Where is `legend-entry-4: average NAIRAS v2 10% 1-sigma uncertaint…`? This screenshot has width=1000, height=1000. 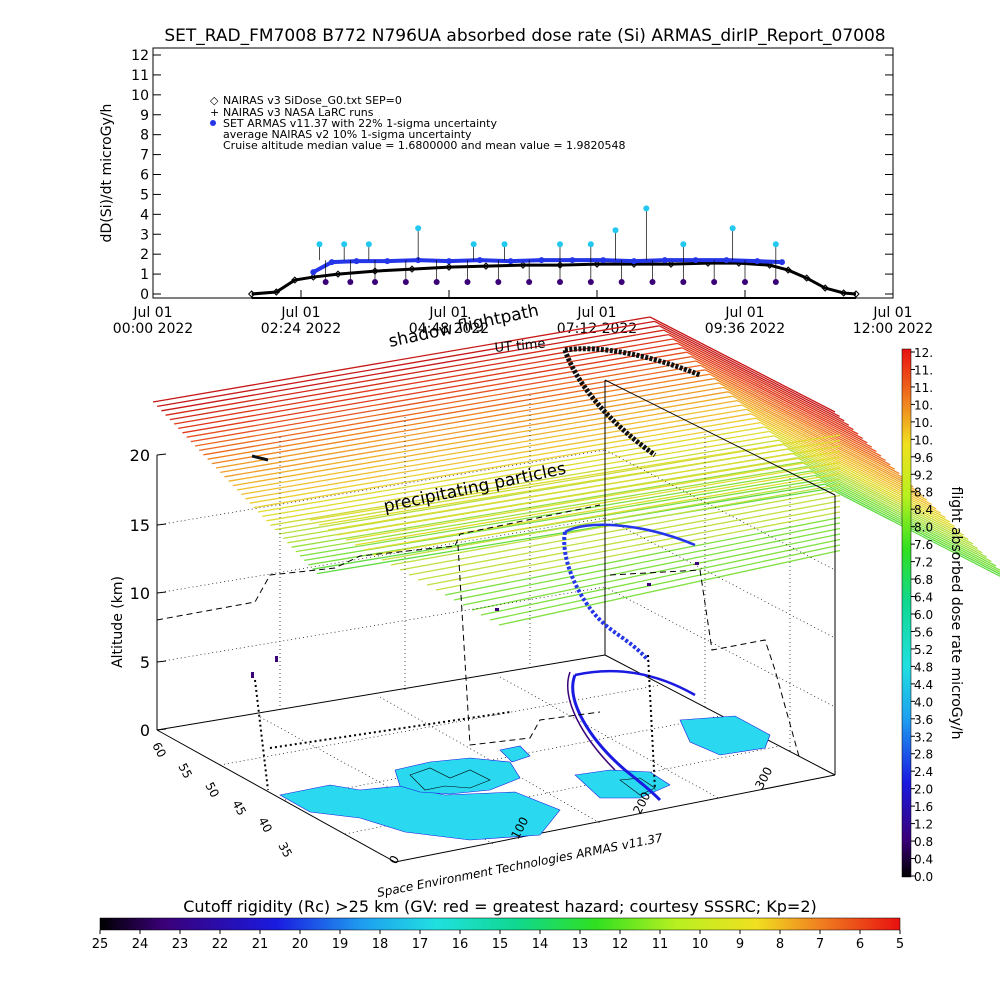 legend-entry-4: average NAIRAS v2 10% 1-sigma uncertaint… is located at coordinates (347, 134).